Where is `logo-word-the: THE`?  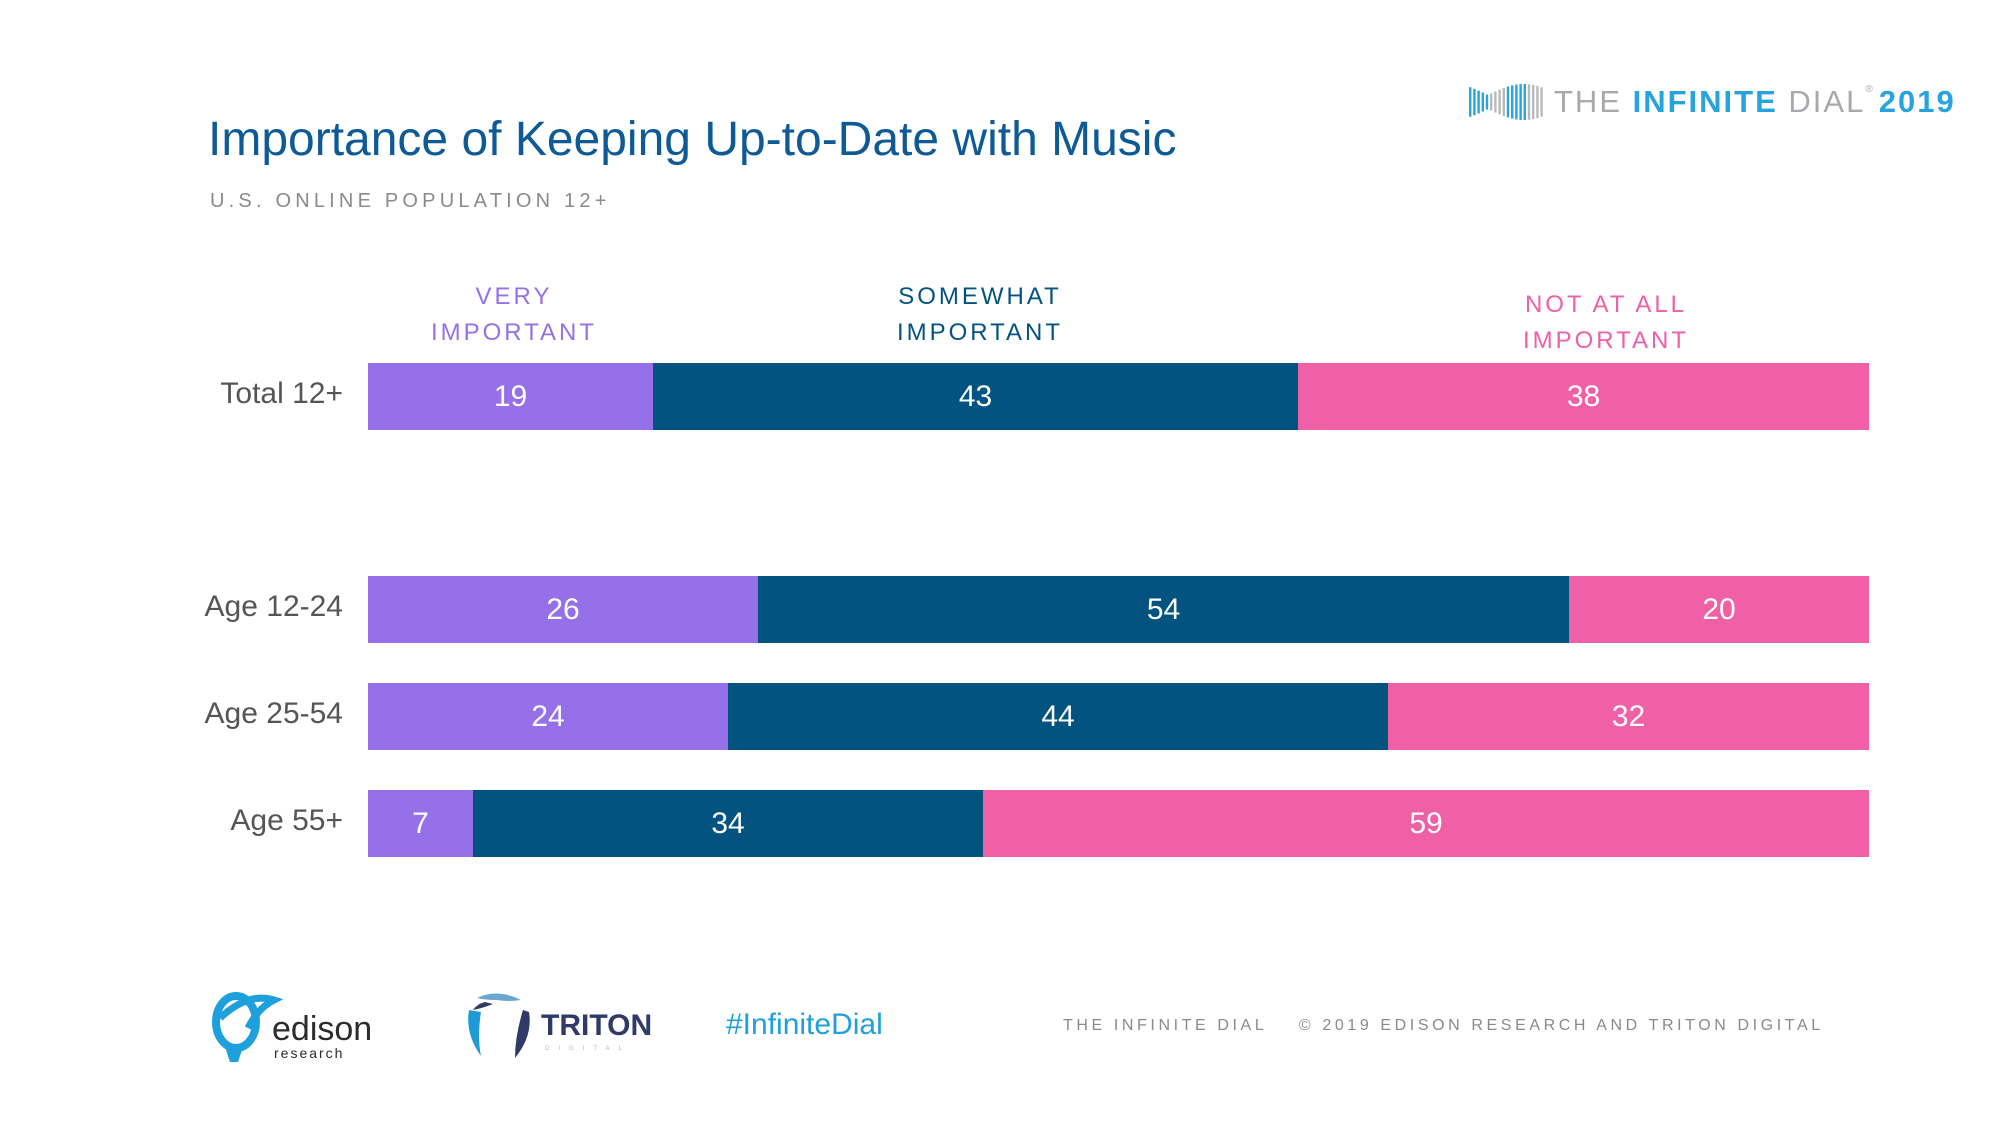
logo-word-the: THE is located at coordinates (1588, 101).